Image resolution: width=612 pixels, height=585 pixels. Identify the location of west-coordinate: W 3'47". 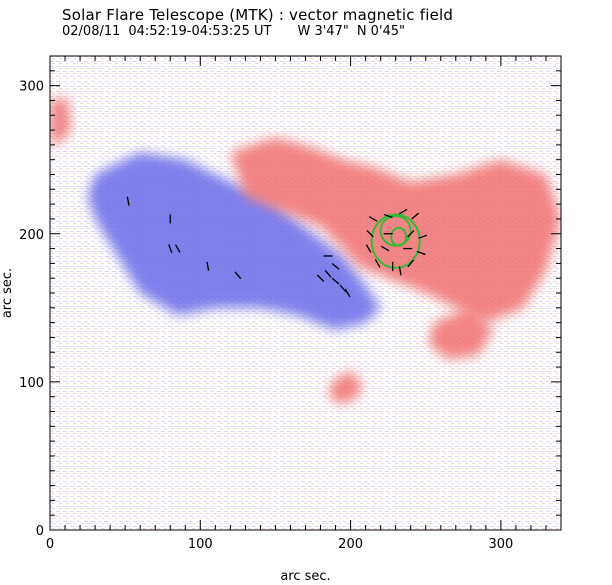
(323, 31).